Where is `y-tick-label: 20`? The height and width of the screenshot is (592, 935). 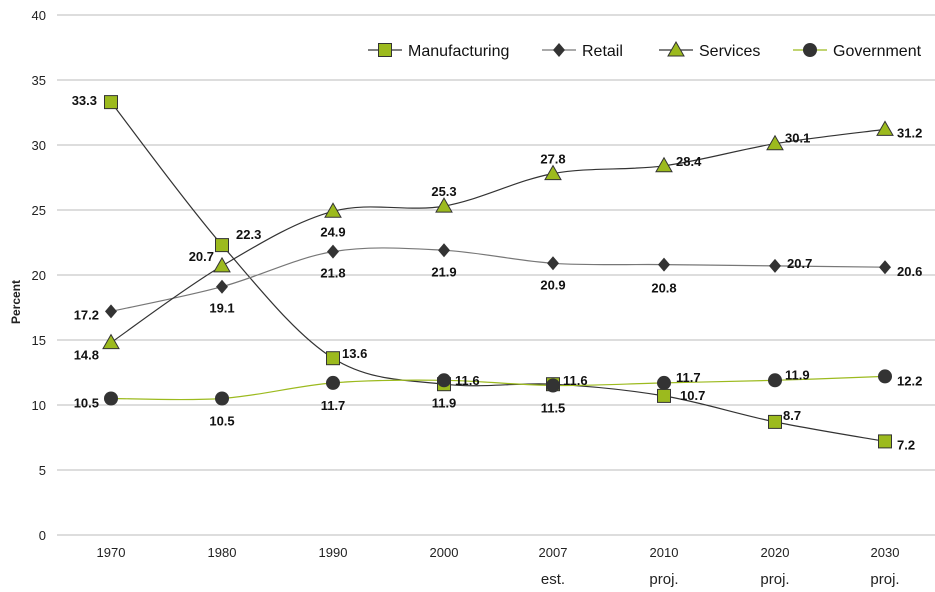 y-tick-label: 20 is located at coordinates (39, 275).